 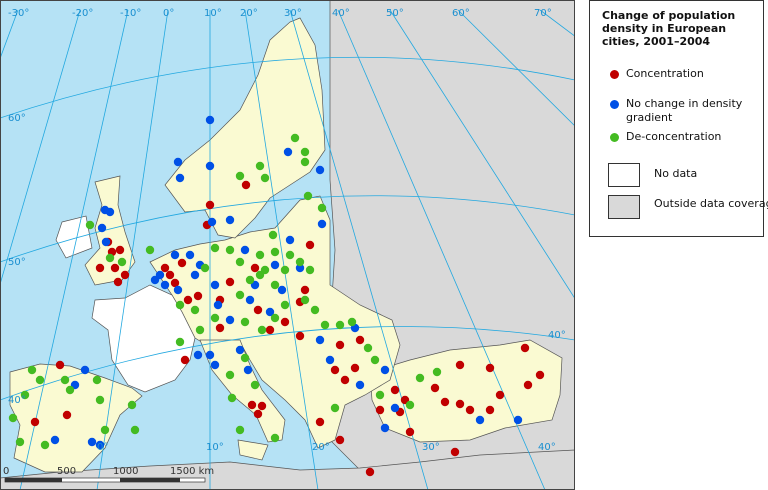 I want to click on graticule-label: -30°, so click(x=18, y=13).